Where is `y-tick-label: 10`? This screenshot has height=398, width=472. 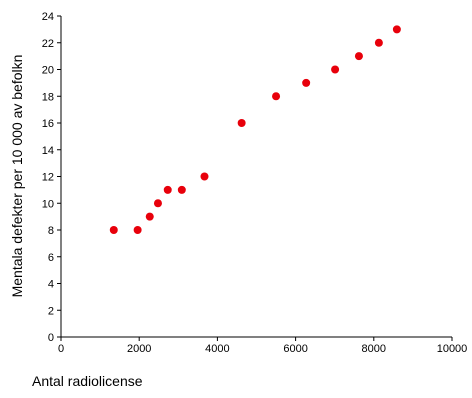
y-tick-label: 10 is located at coordinates (48, 204).